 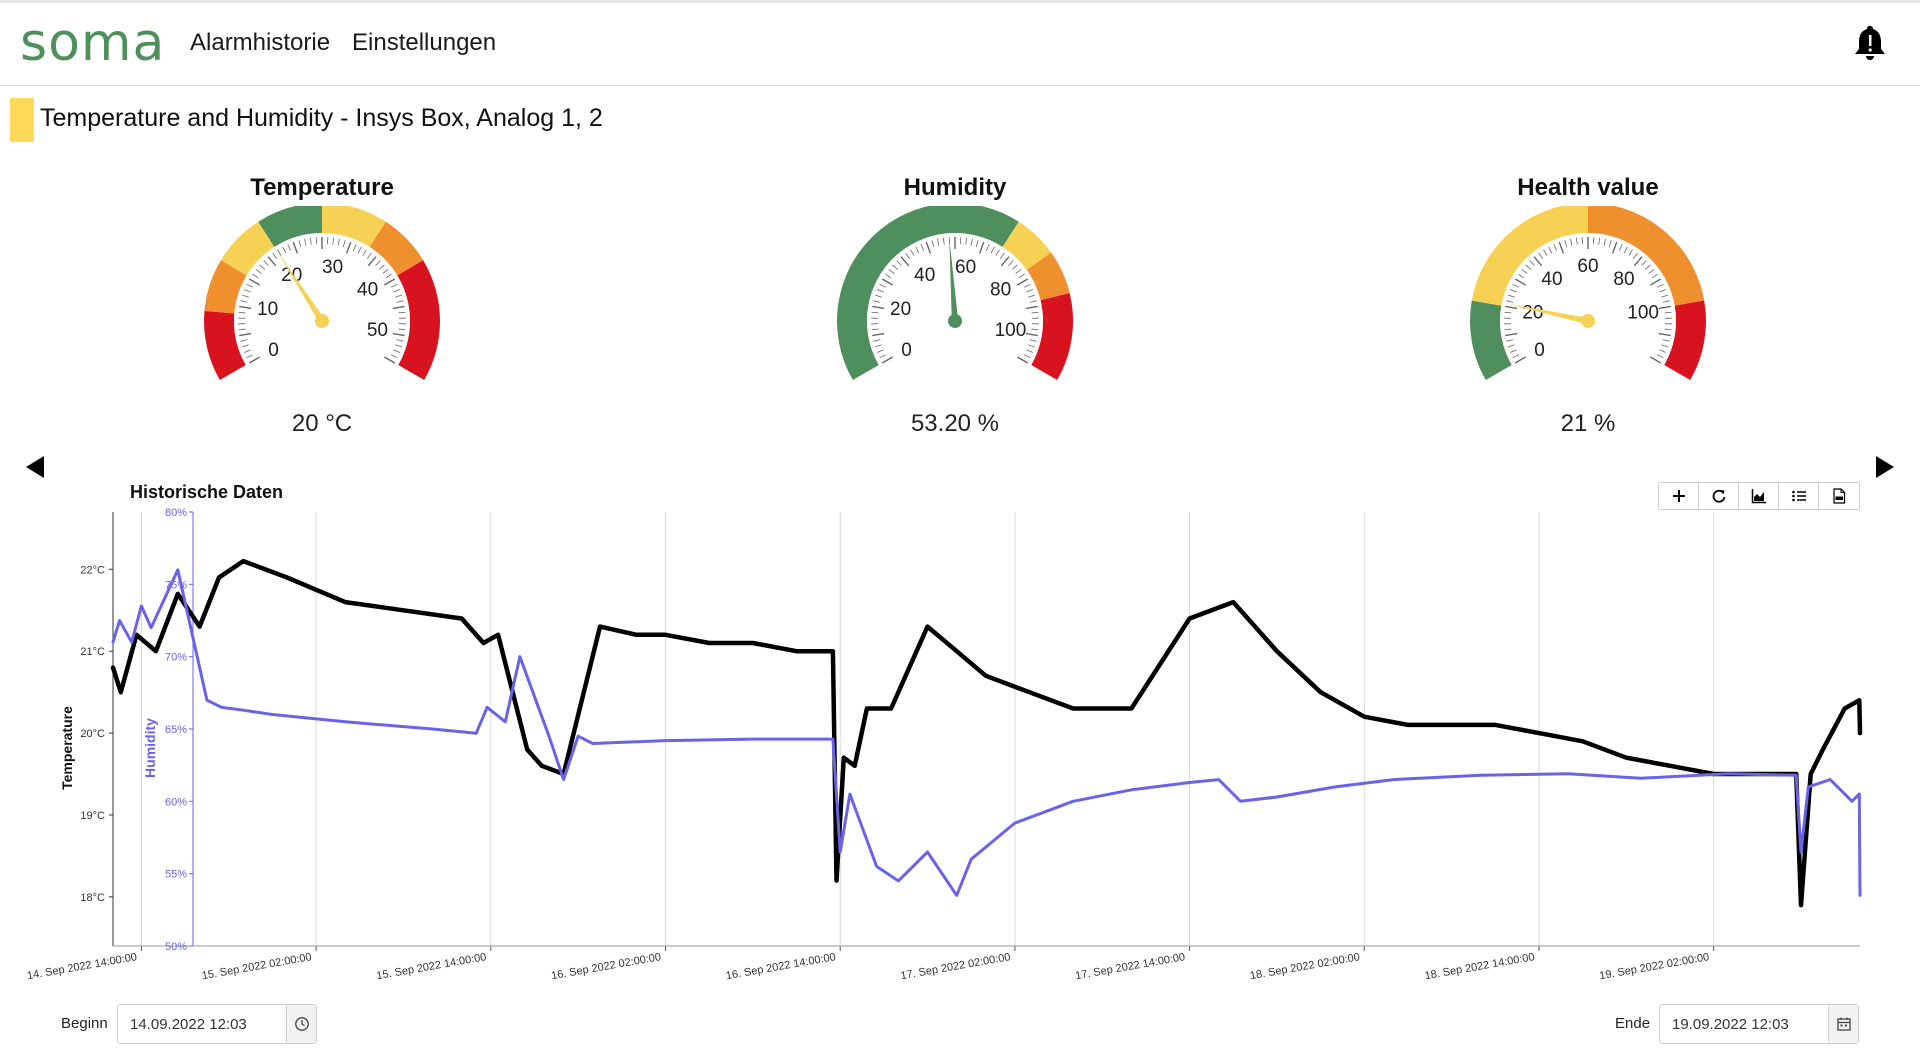 I want to click on plus-icon, so click(x=1679, y=496).